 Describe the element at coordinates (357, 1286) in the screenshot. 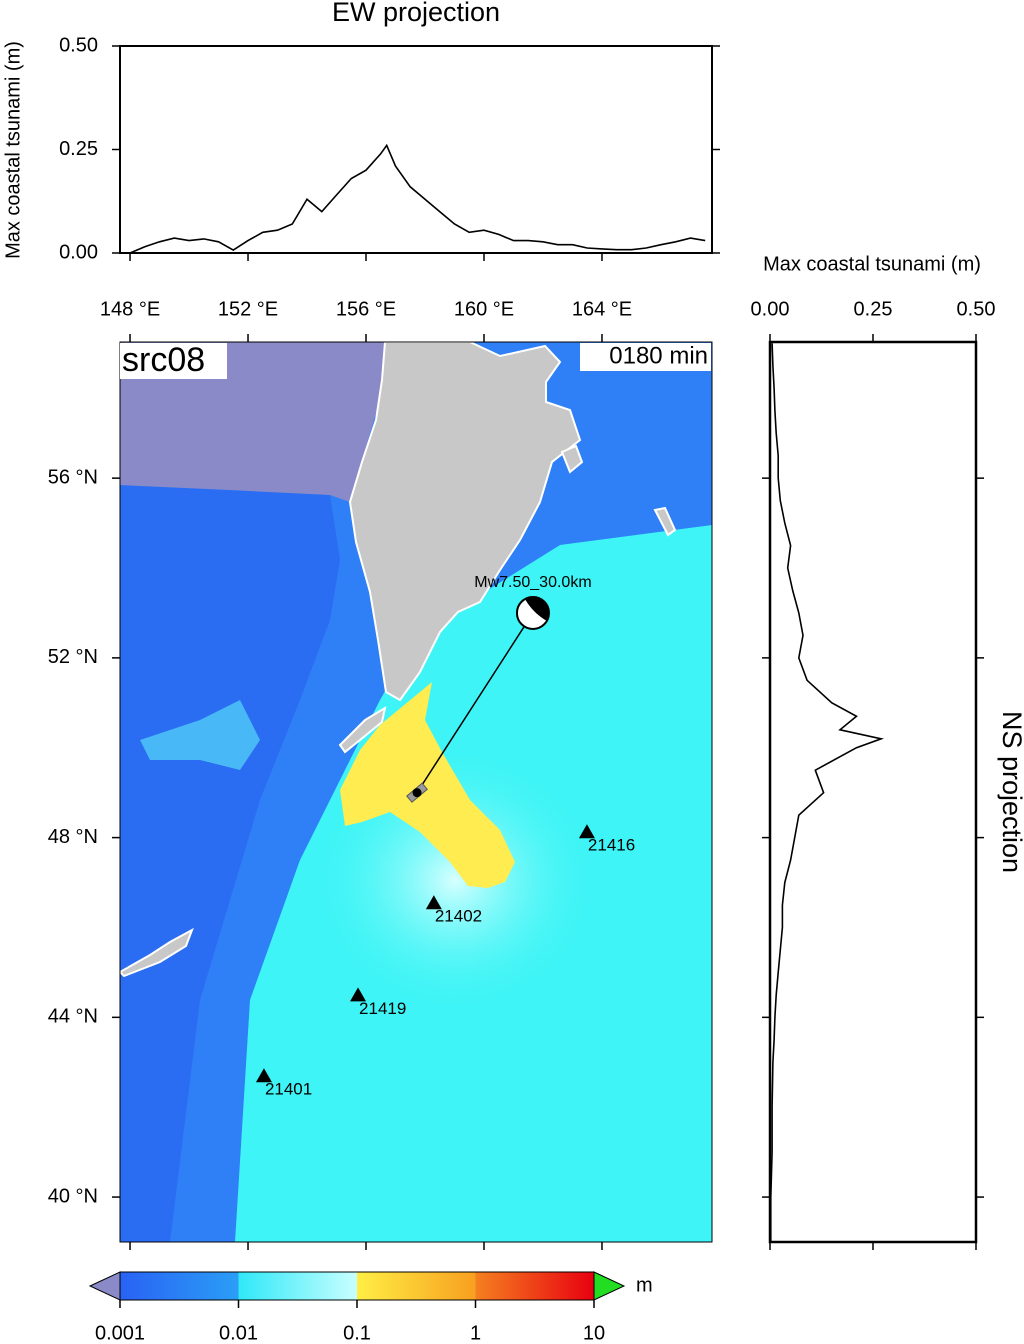

I see `colorbar` at that location.